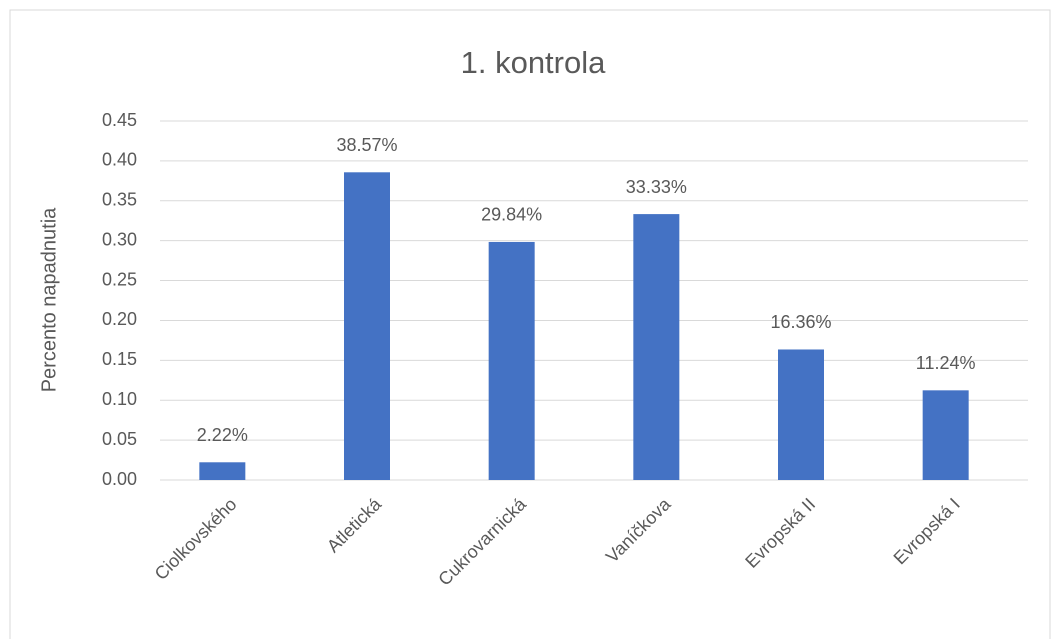 The image size is (1051, 639). Describe the element at coordinates (800, 322) in the screenshot. I see `data-label: 16.36%` at that location.